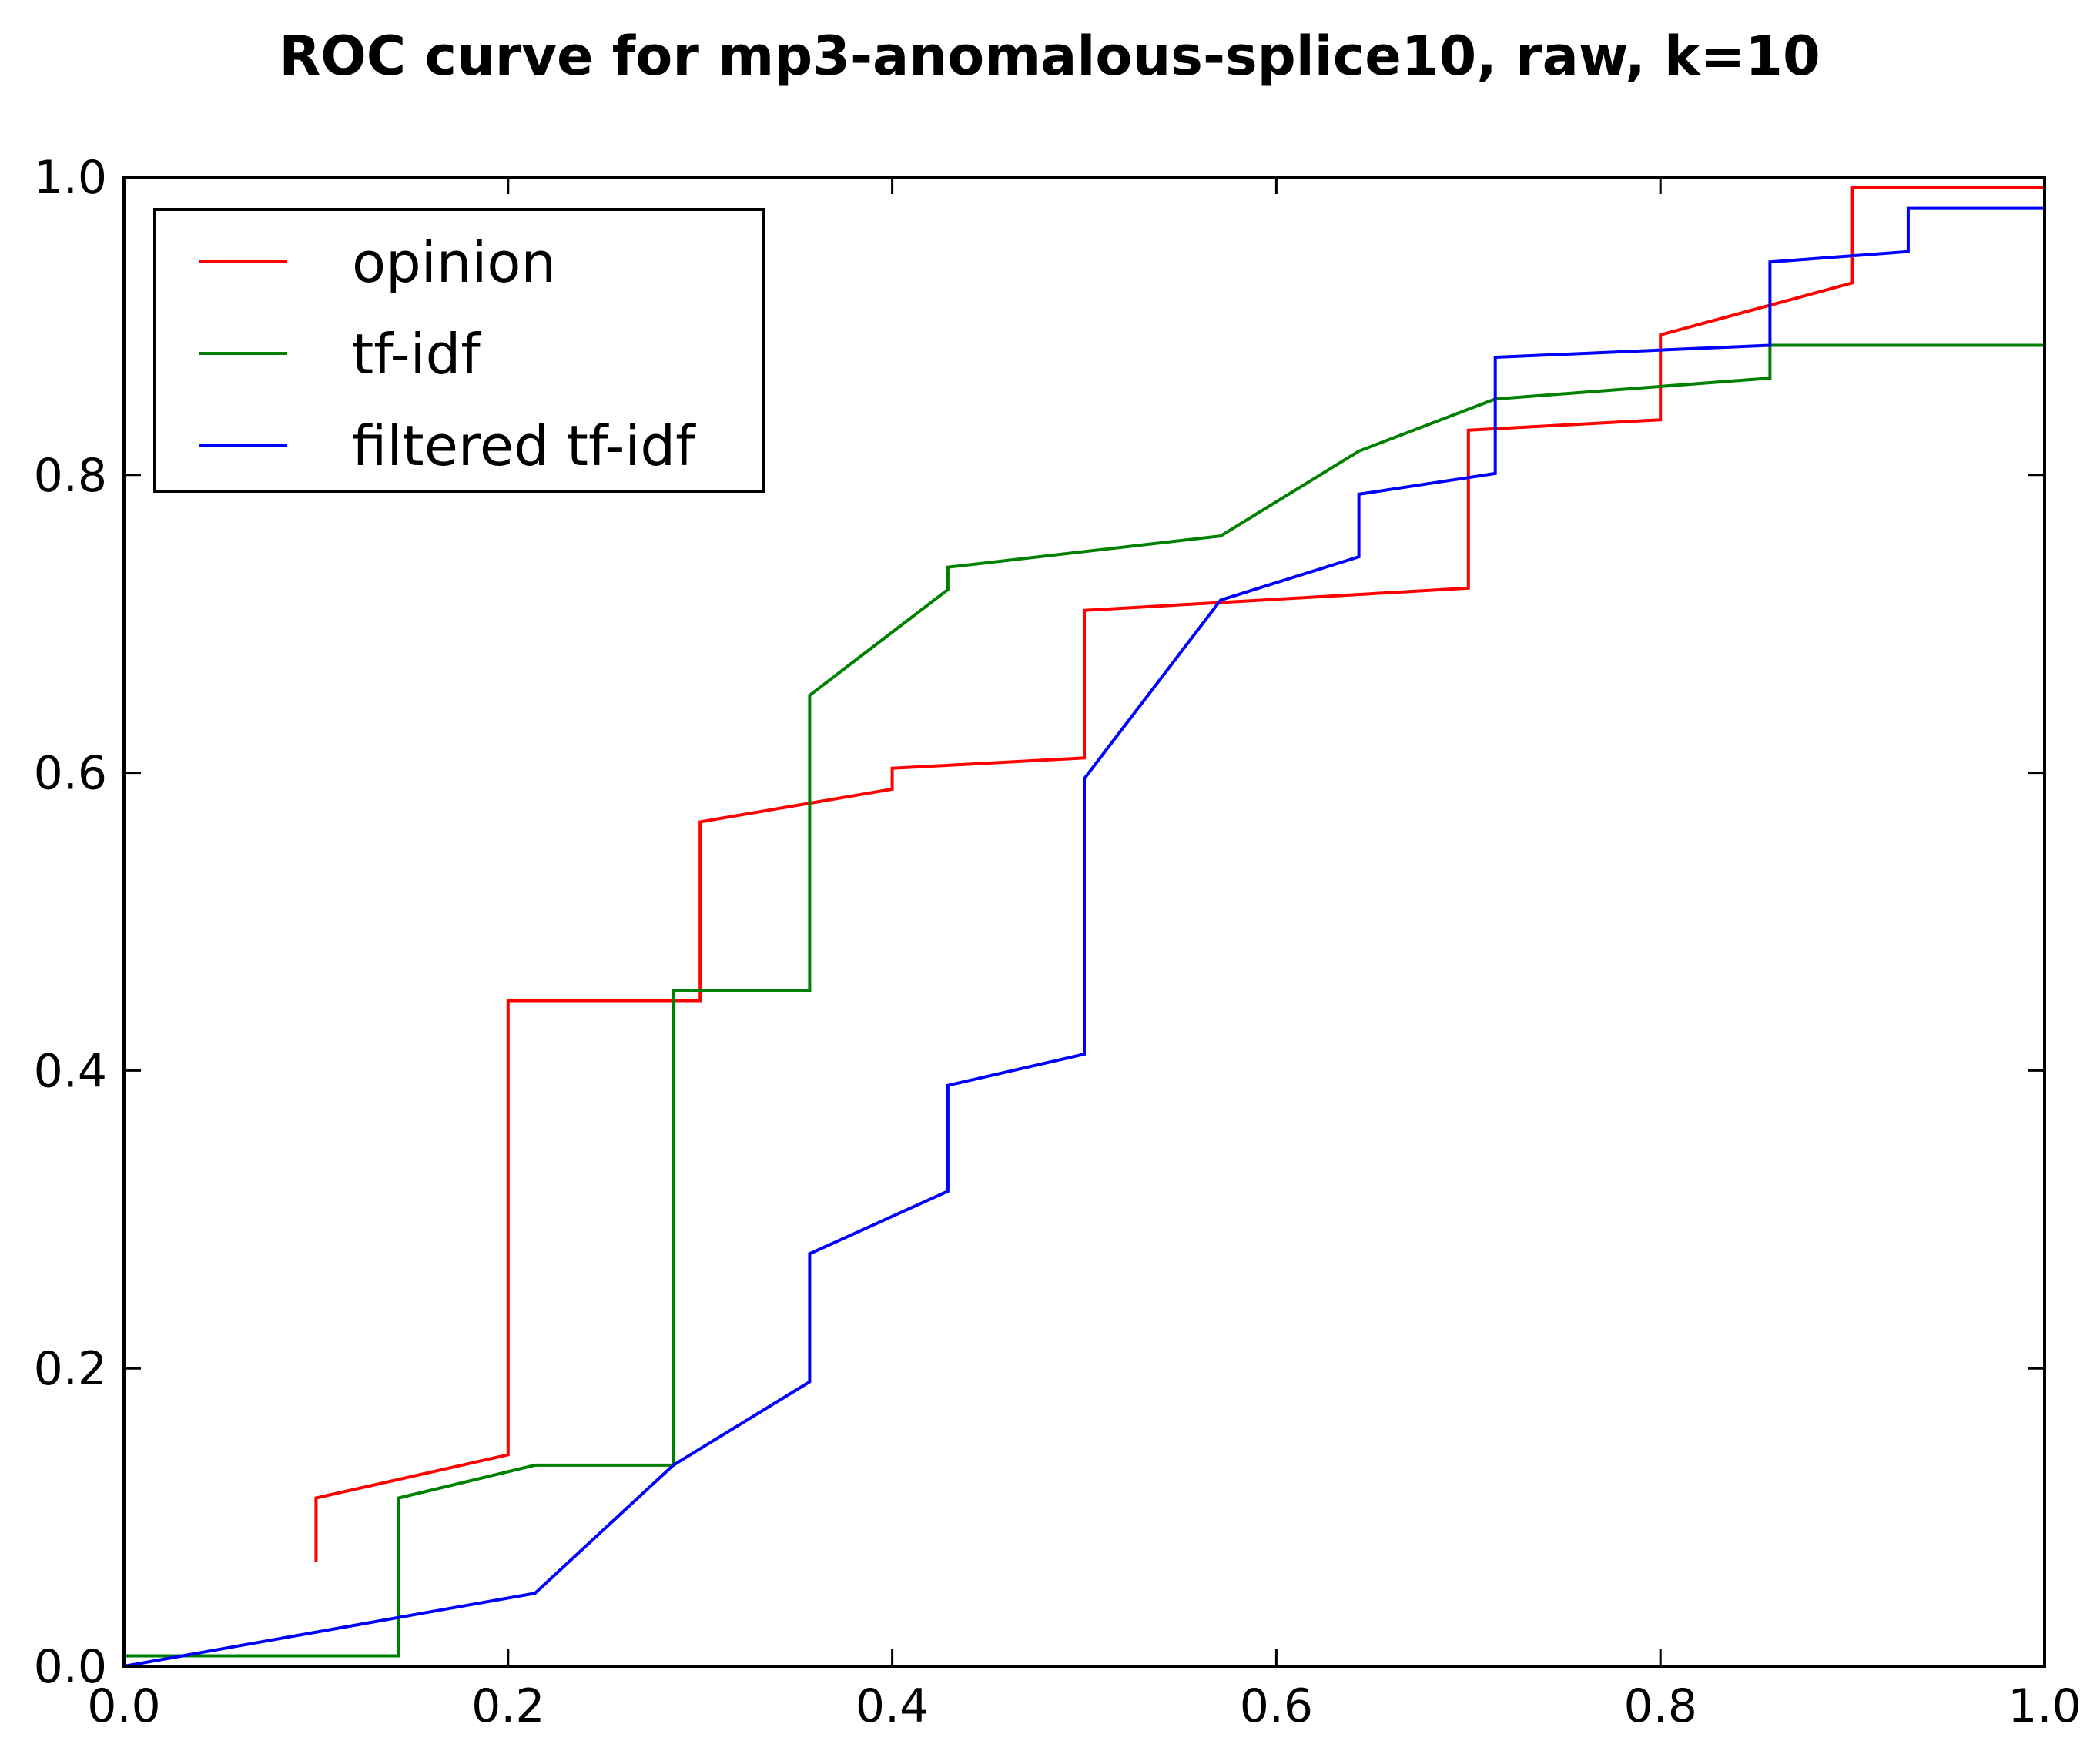  Describe the element at coordinates (892, 1706) in the screenshot. I see `x-tick-label: 0.4` at that location.